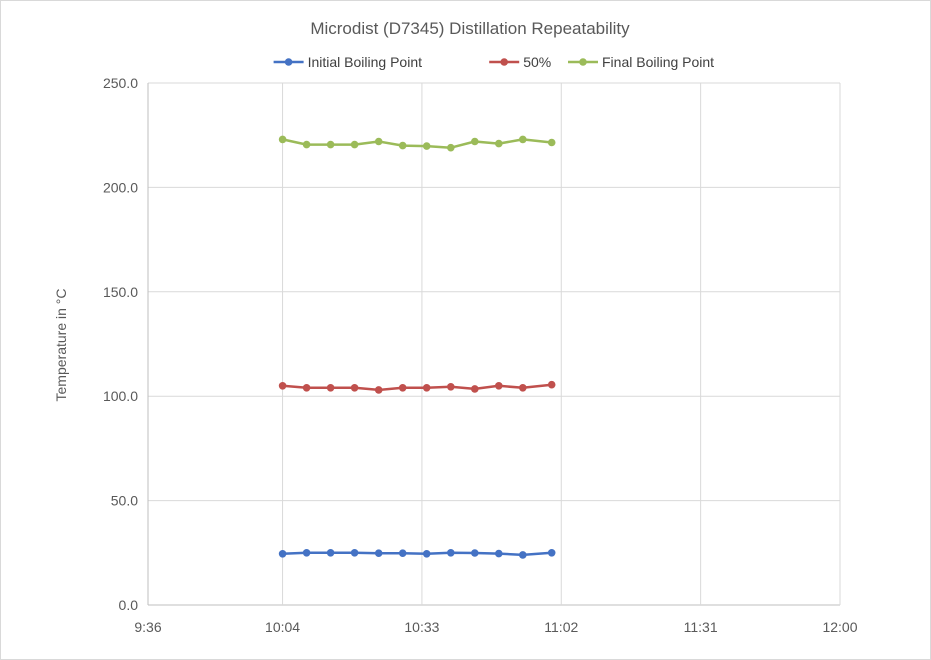  What do you see at coordinates (120, 396) in the screenshot?
I see `y-tick-label: 100.0` at bounding box center [120, 396].